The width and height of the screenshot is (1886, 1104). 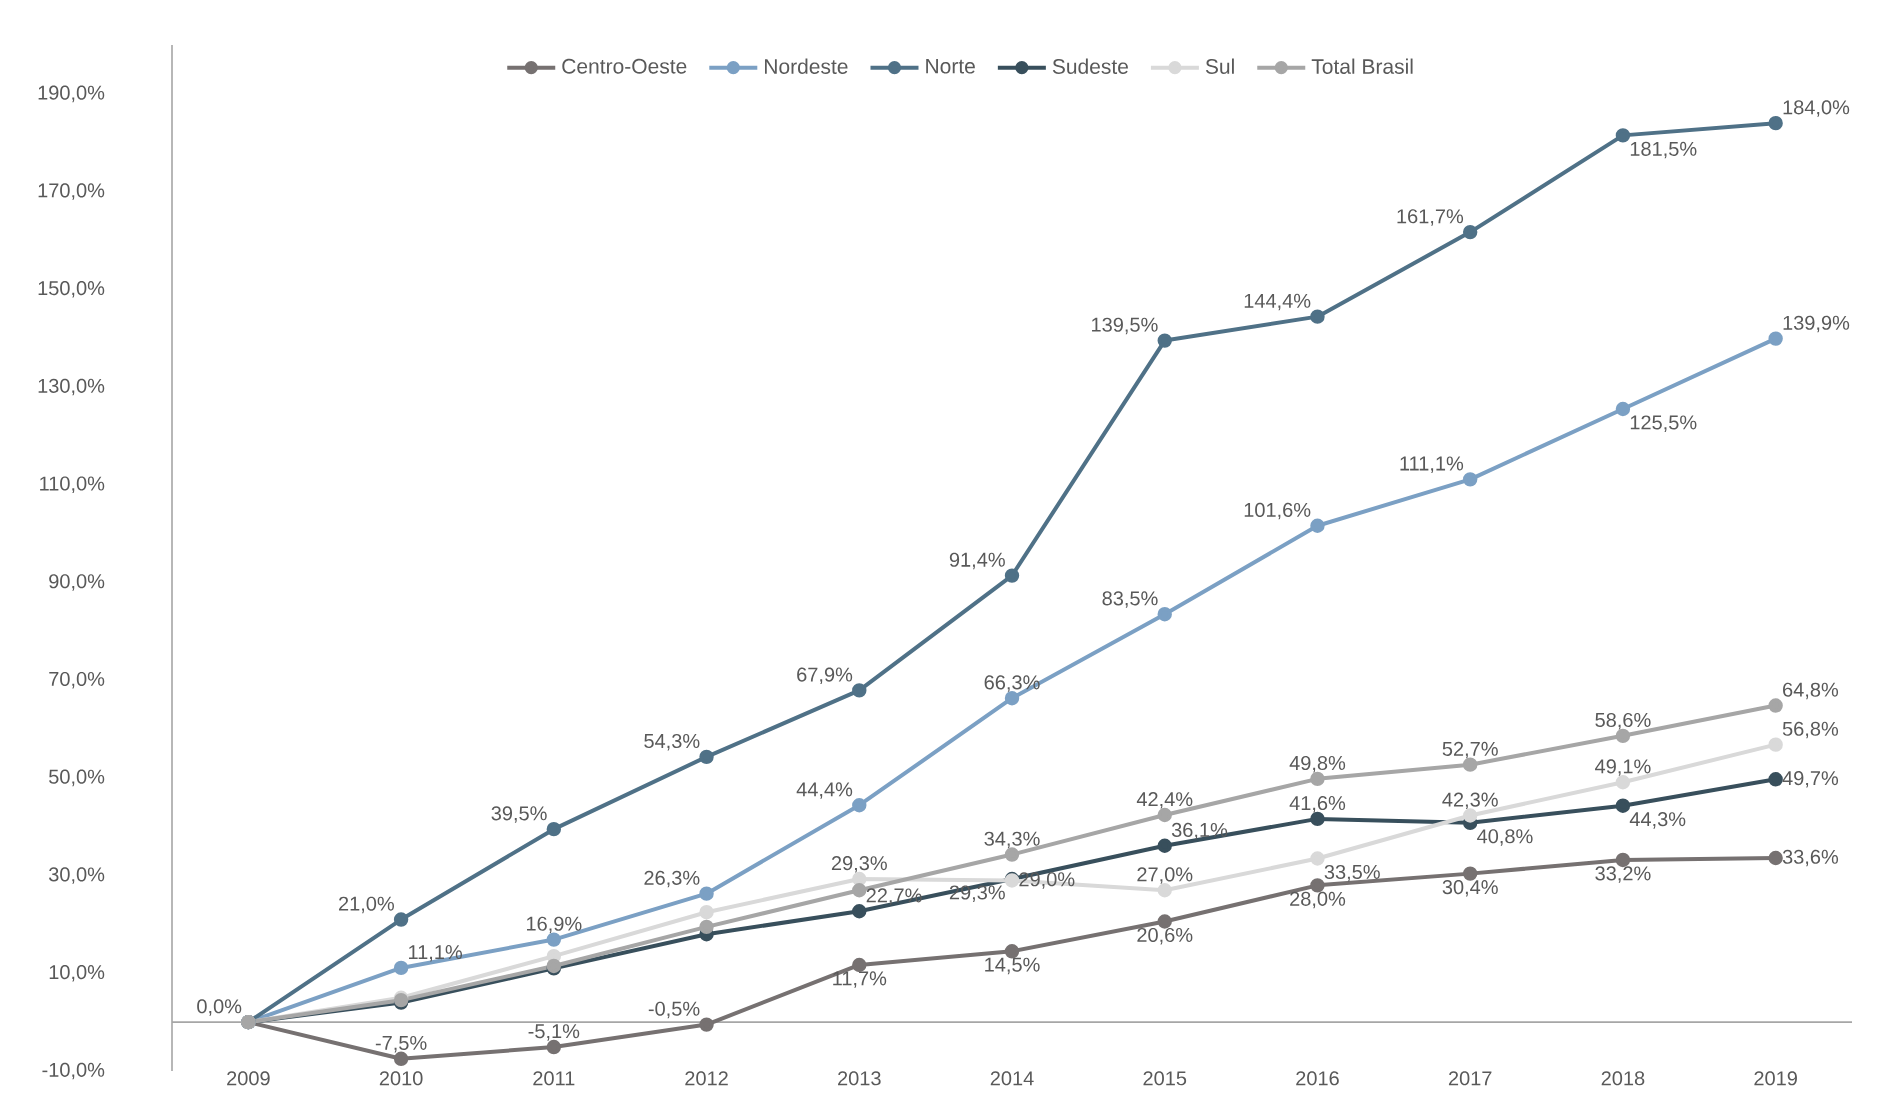 What do you see at coordinates (77, 680) in the screenshot?
I see `y-tick-label: 70,0%` at bounding box center [77, 680].